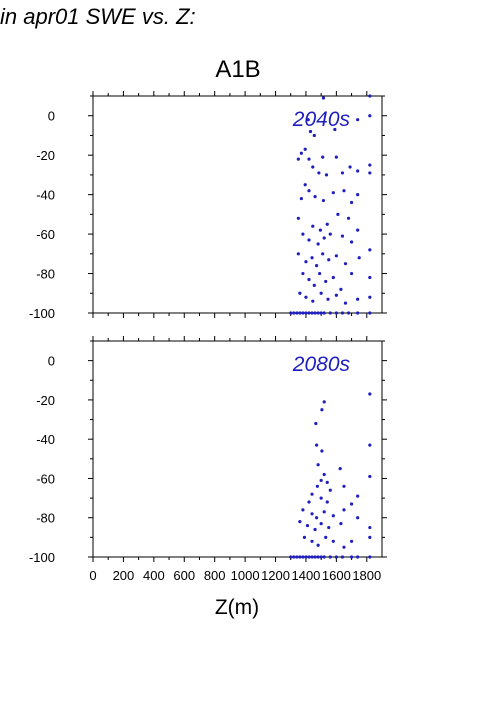  I want to click on y-tick-label: -60, so click(45, 478).